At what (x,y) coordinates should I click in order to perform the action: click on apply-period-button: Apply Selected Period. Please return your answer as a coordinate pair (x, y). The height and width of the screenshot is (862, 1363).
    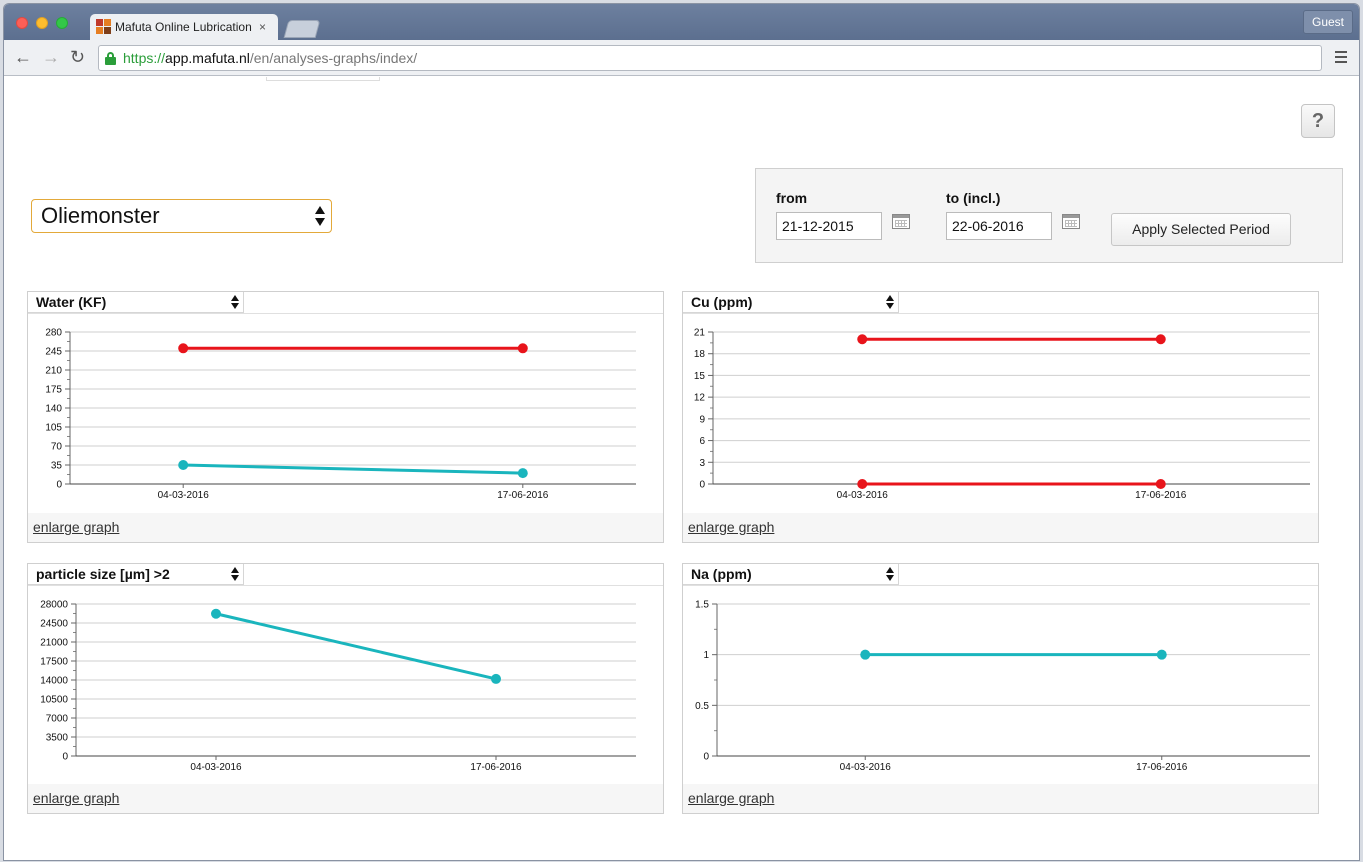
    Looking at the image, I should click on (1201, 229).